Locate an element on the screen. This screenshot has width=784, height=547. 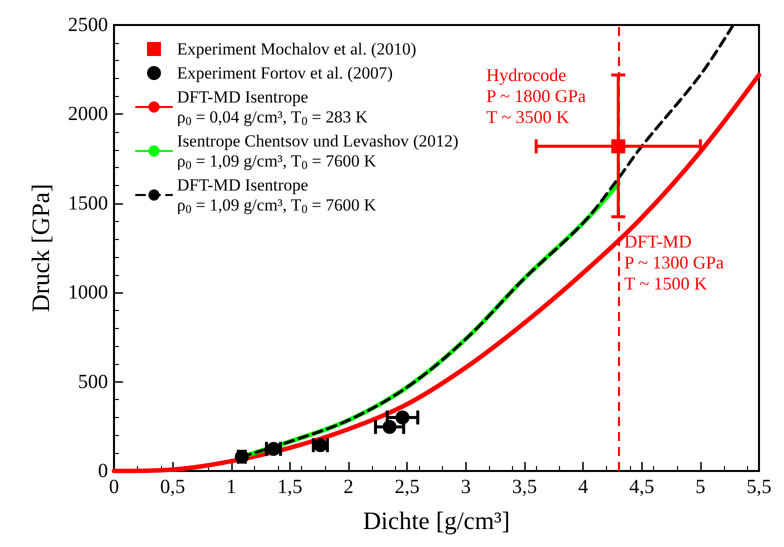
legend-label: Experiment Mochalov et al. (2010) is located at coordinates (296, 49).